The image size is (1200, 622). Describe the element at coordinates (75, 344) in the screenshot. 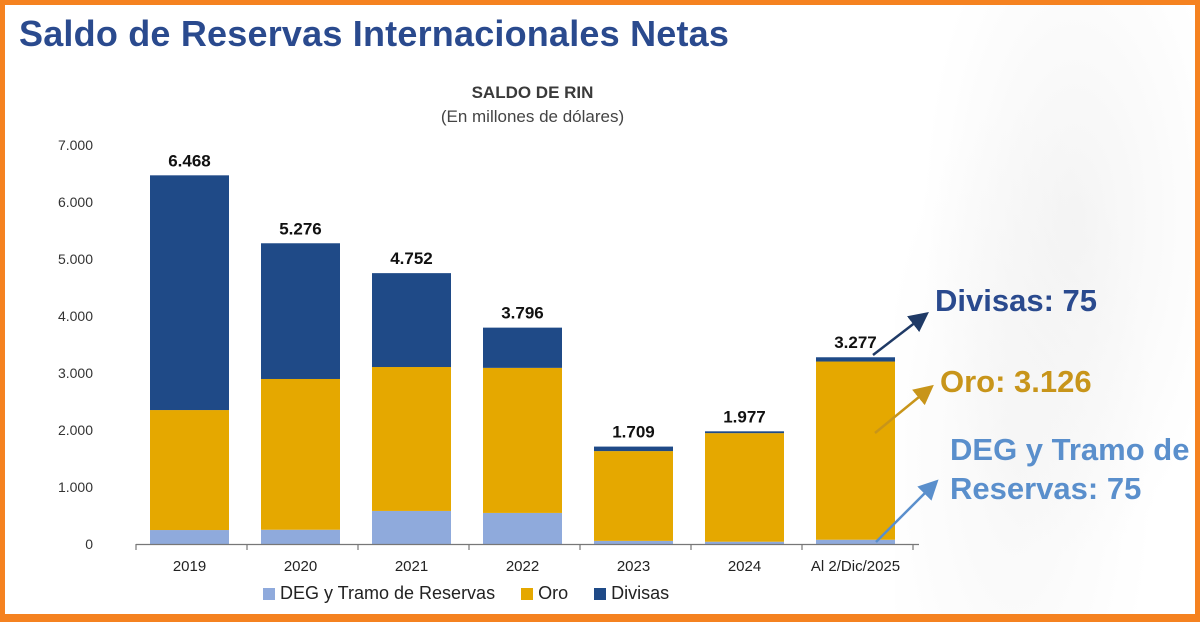

I see `y-axis: 0 1.000 2.000 3.000 4.000 5.000 6.000 7.000` at that location.